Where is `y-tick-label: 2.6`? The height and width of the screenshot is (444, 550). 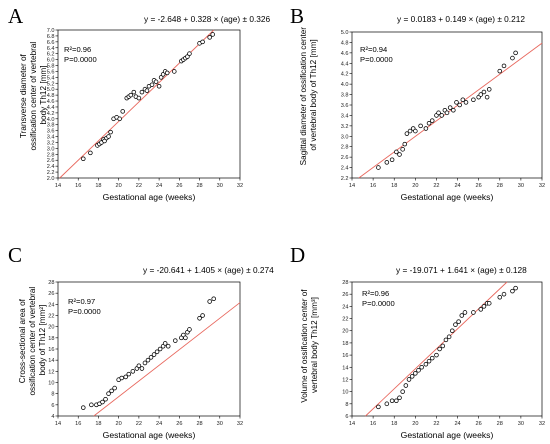 y-tick-label: 2.6 is located at coordinates (345, 158).